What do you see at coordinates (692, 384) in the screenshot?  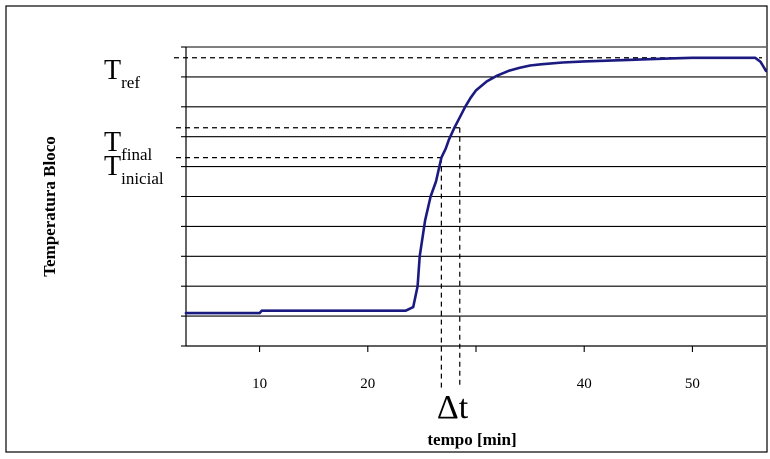 I see `x-tick-label: 50` at bounding box center [692, 384].